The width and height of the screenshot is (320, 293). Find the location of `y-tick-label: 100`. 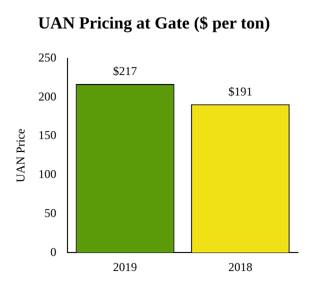

y-tick-label: 100 is located at coordinates (47, 174).